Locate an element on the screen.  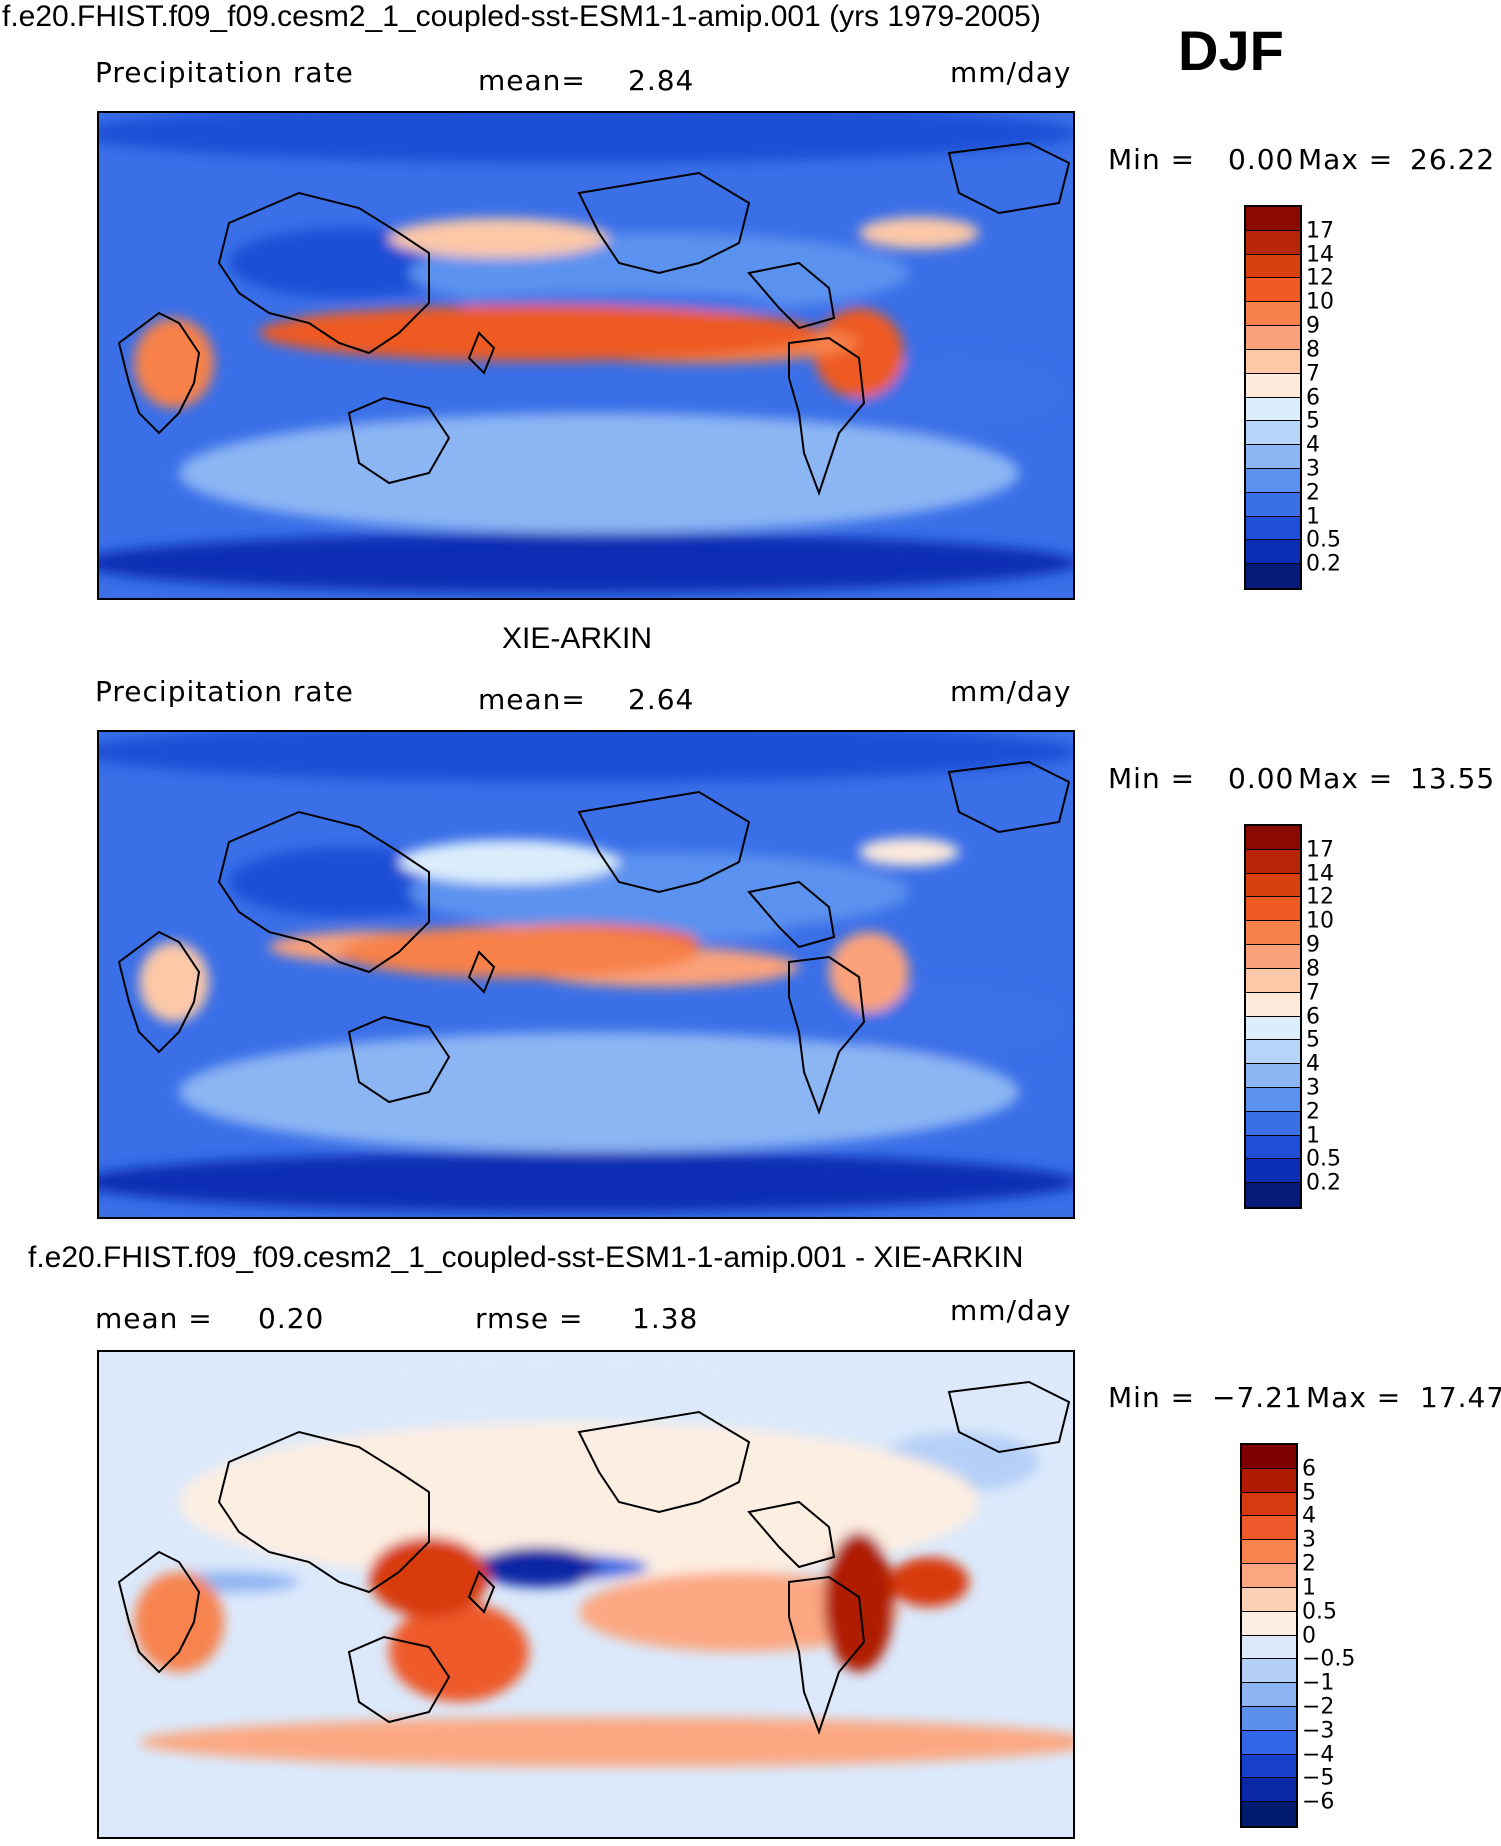
panel1-mean-value: 2.84 is located at coordinates (661, 80).